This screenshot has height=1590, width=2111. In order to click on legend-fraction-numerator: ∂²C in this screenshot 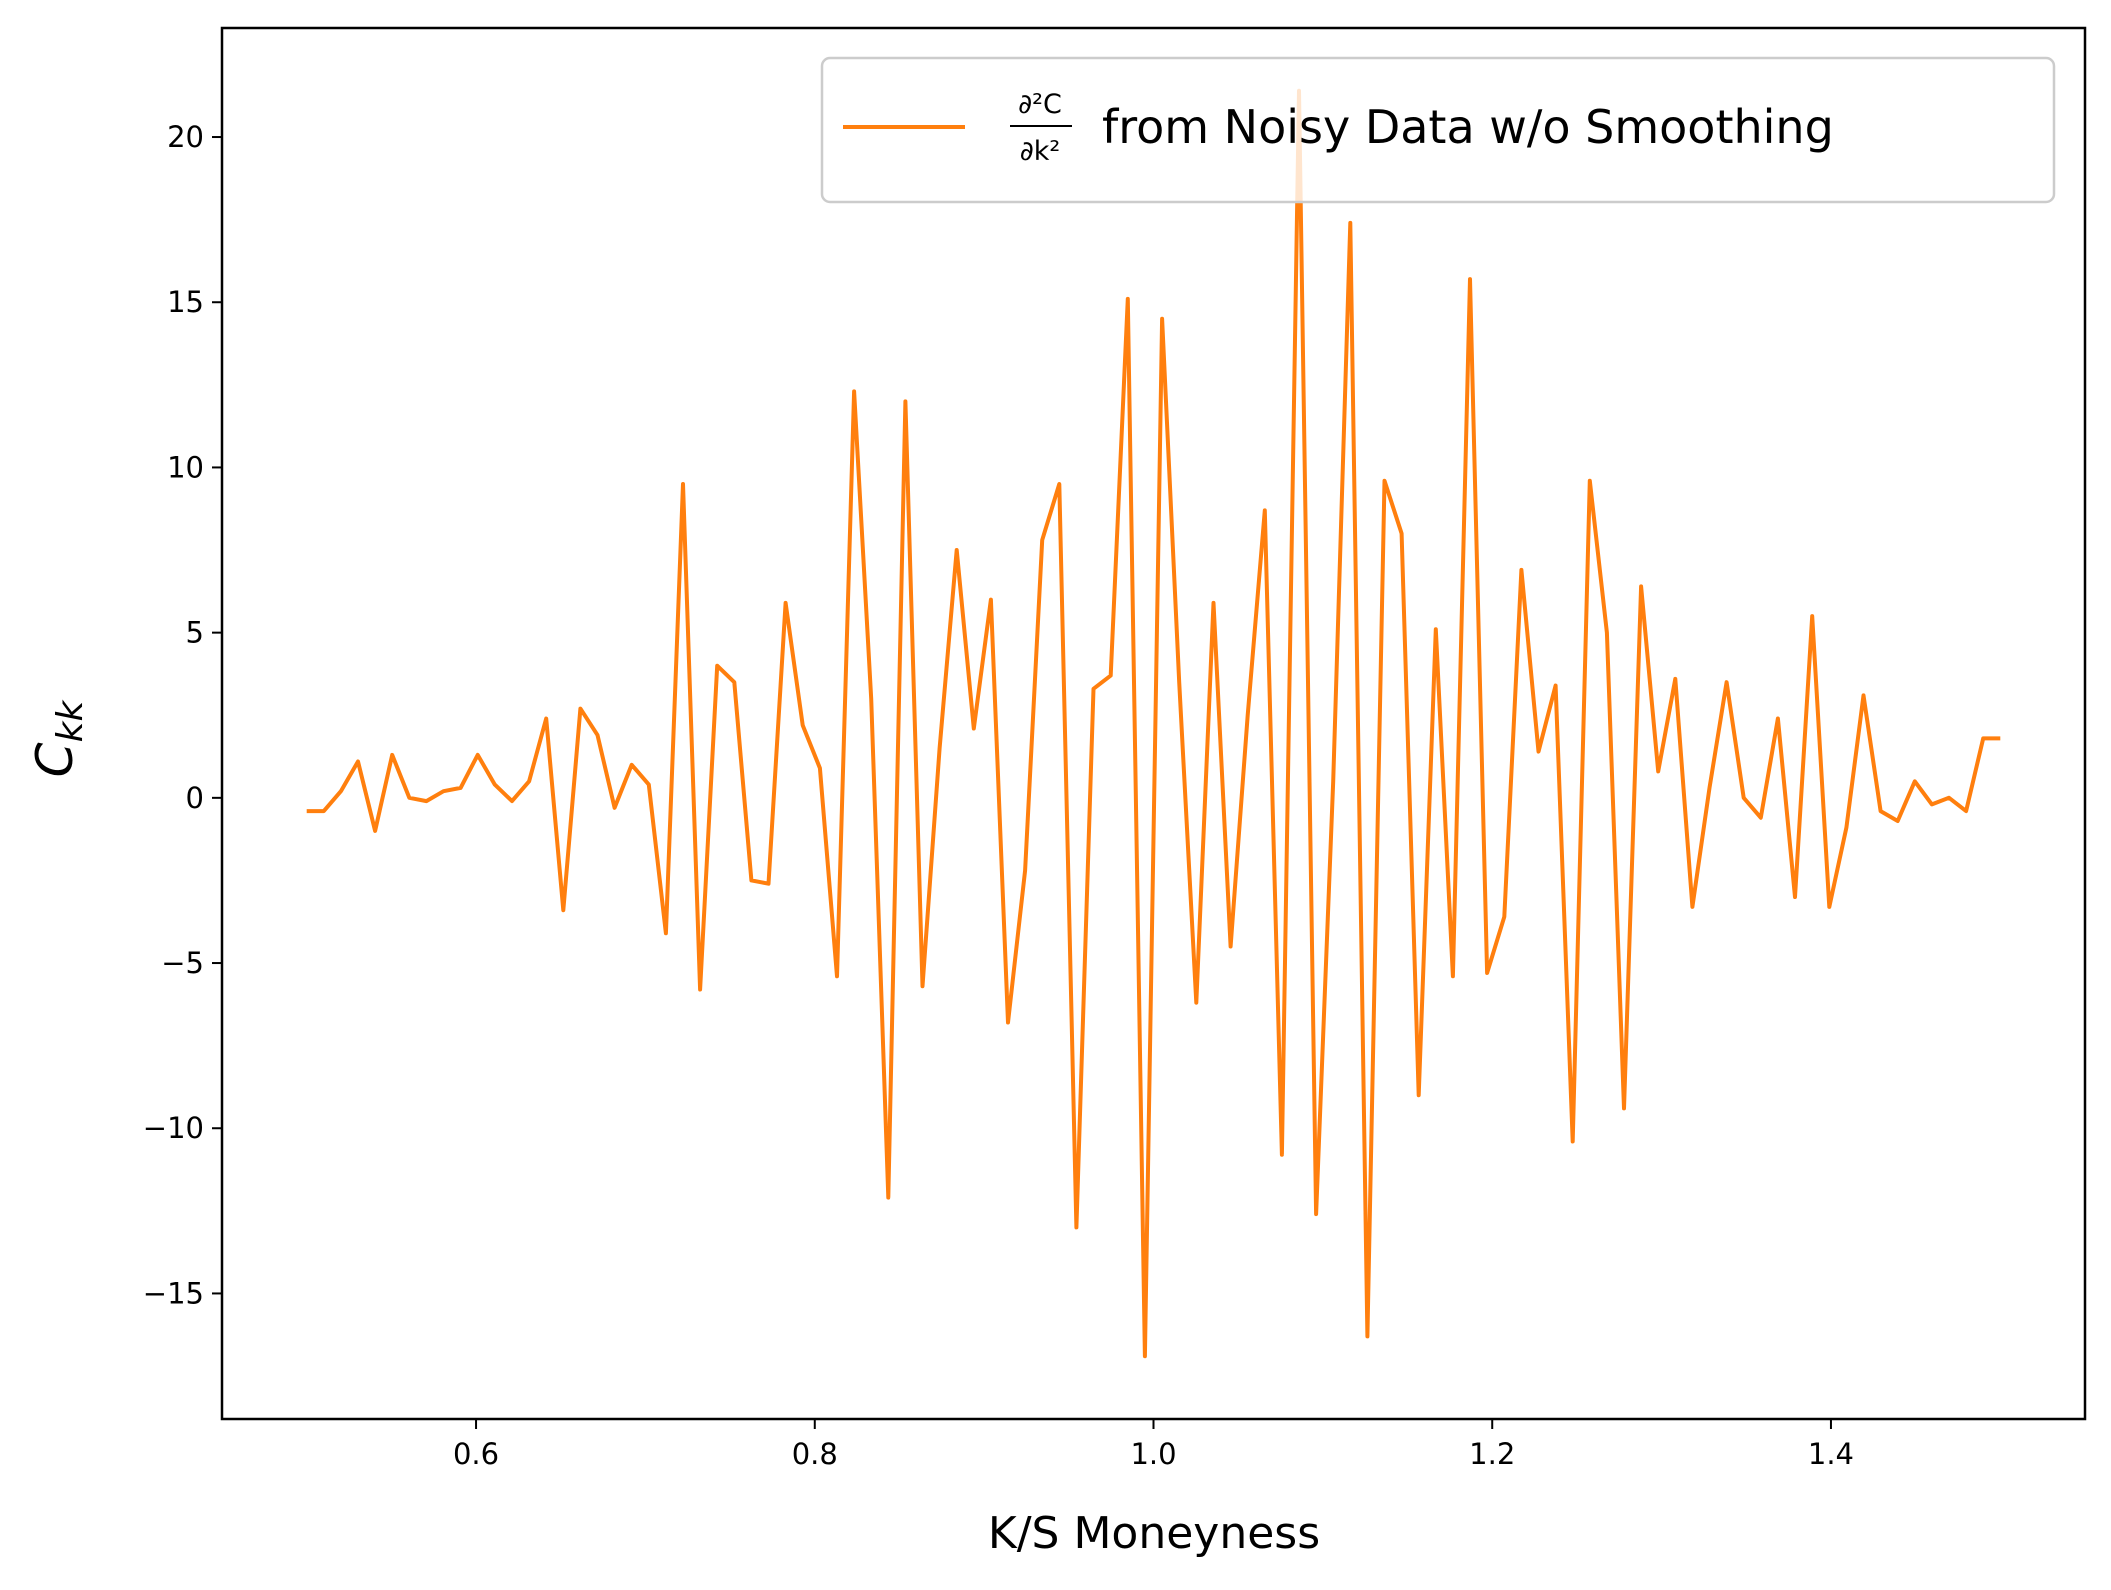, I will do `click(1040, 104)`.